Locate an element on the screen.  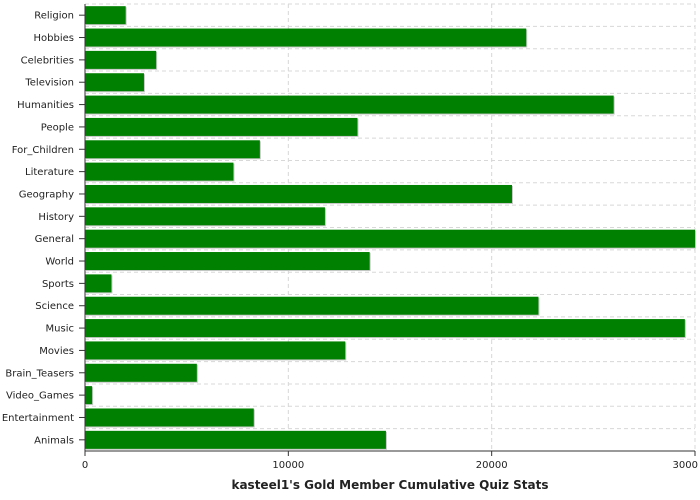
bar-celebrities is located at coordinates (121, 59).